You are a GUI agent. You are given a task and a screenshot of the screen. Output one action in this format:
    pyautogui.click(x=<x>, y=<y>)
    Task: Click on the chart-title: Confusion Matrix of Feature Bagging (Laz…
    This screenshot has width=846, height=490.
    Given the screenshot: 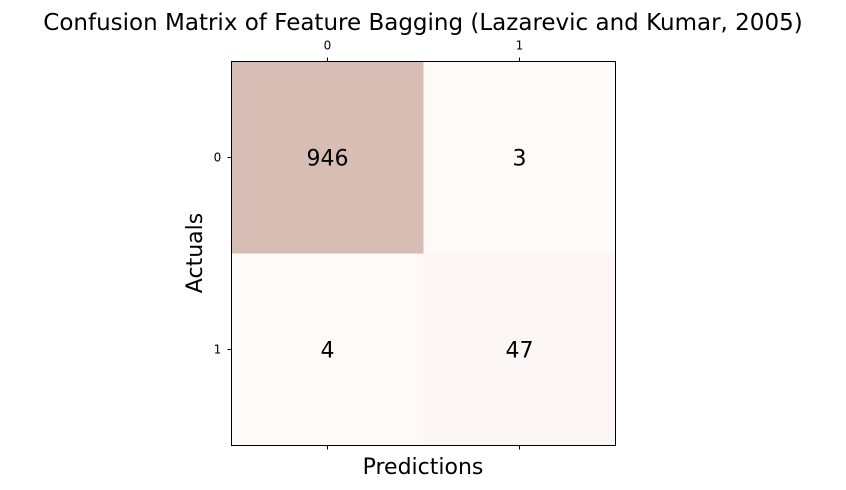 What is the action you would take?
    pyautogui.click(x=422, y=23)
    